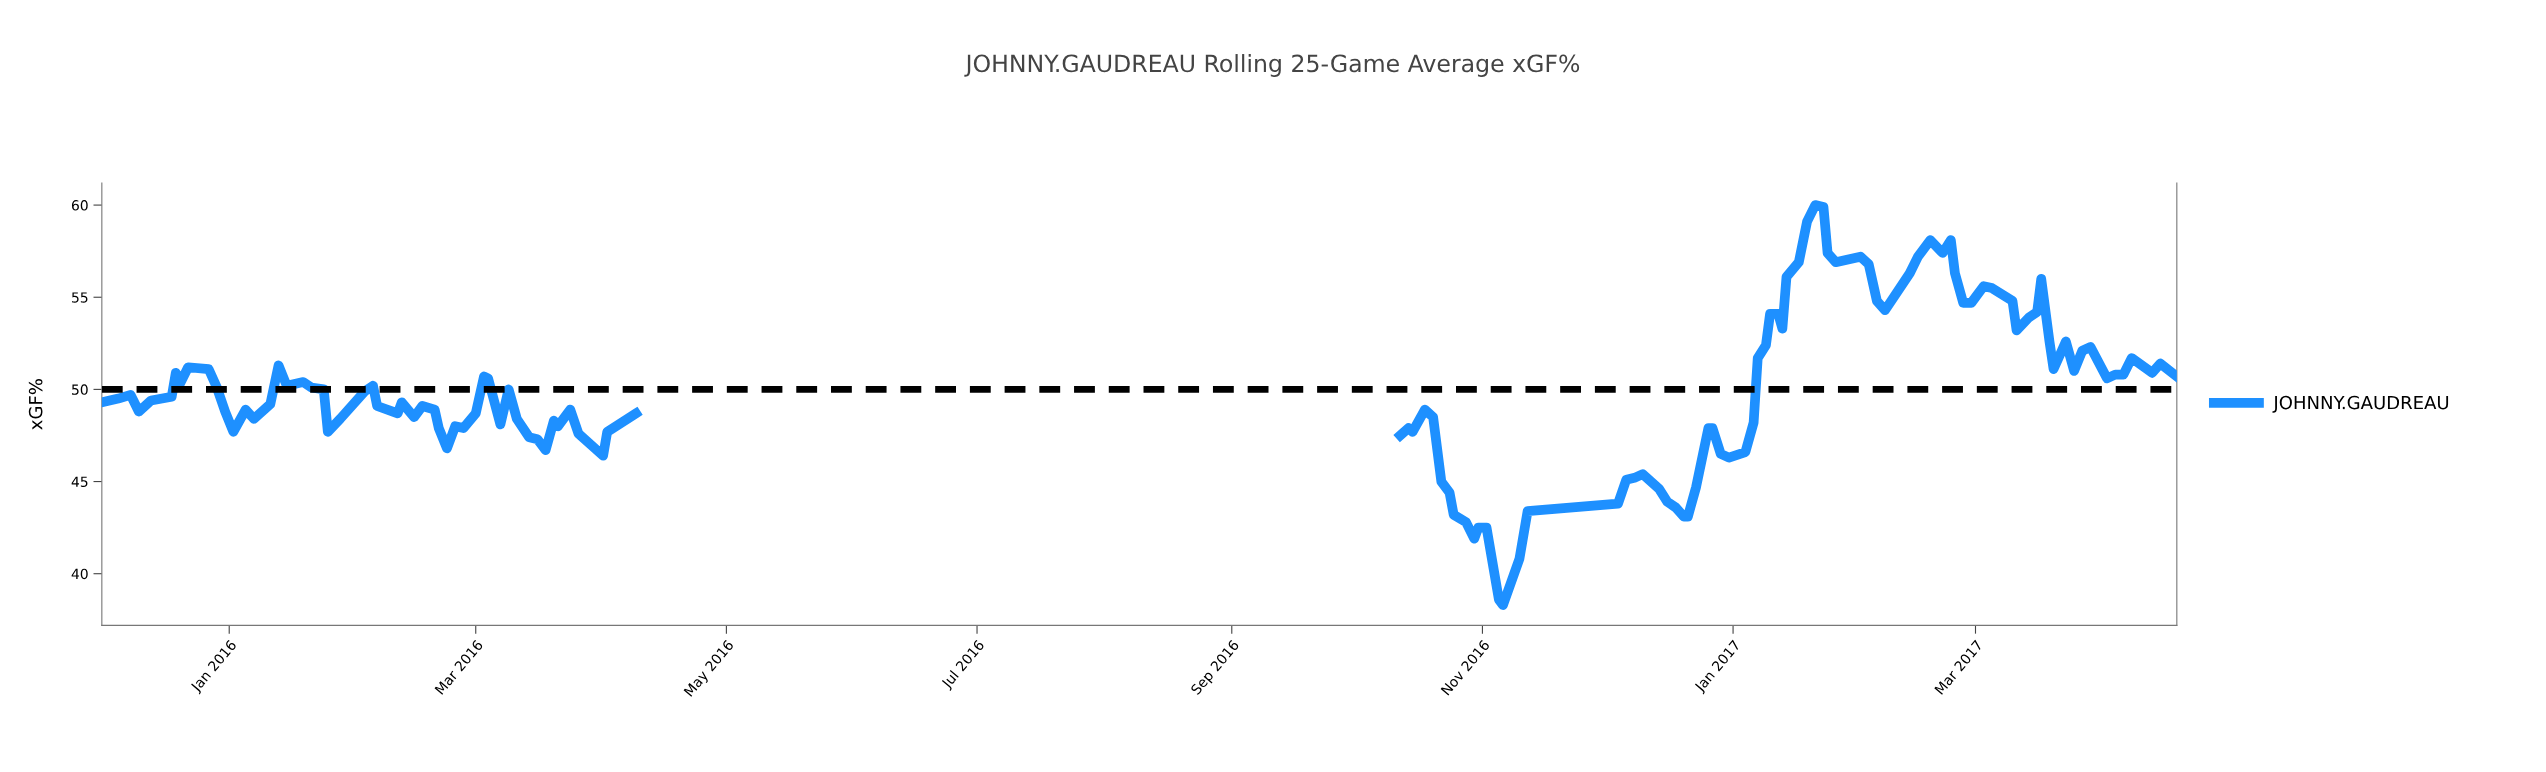  I want to click on y-tick-label: 50, so click(80, 389).